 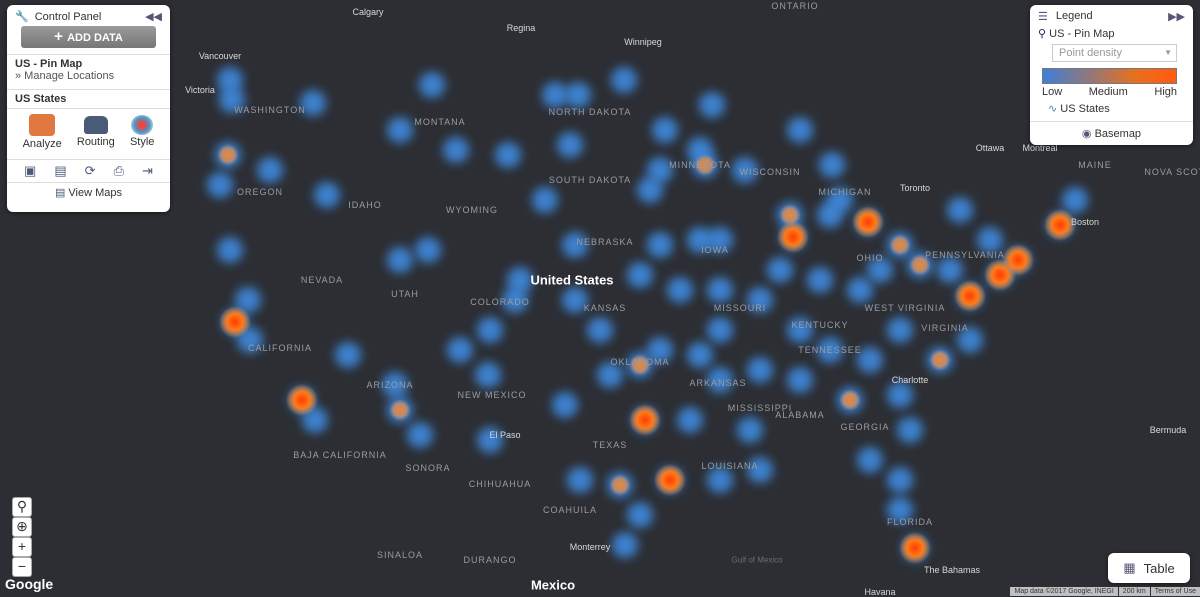 I want to click on map-label: OREGON, so click(x=260, y=192).